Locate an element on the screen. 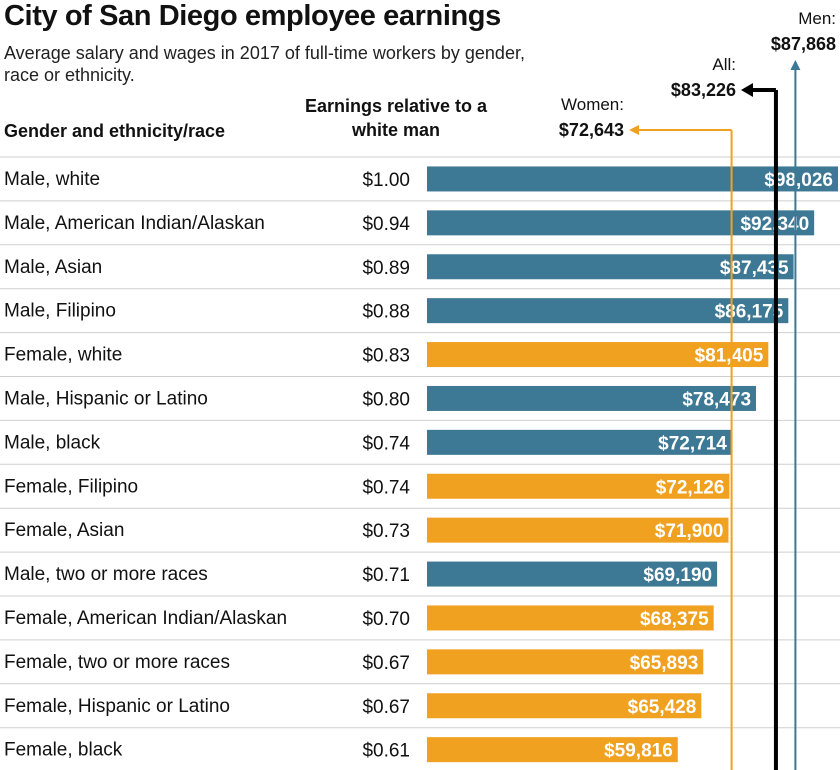 This screenshot has height=770, width=840. ratio-label: $0.80 is located at coordinates (386, 399).